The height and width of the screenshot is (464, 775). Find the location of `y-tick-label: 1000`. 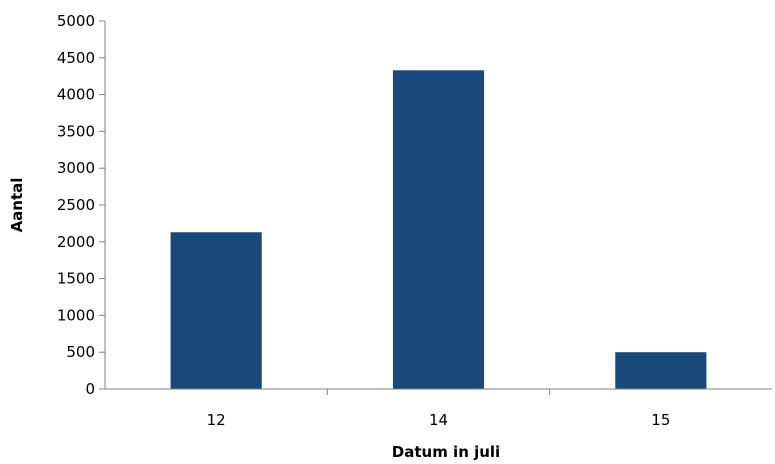

y-tick-label: 1000 is located at coordinates (76, 315).